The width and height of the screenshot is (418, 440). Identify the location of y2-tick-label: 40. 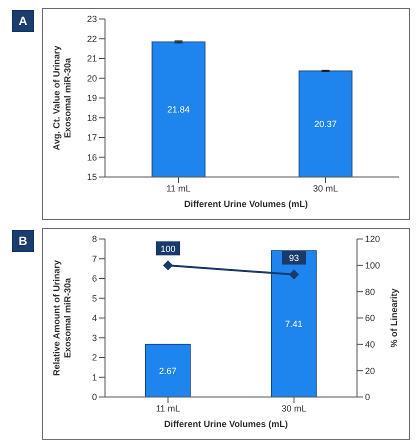
(370, 345).